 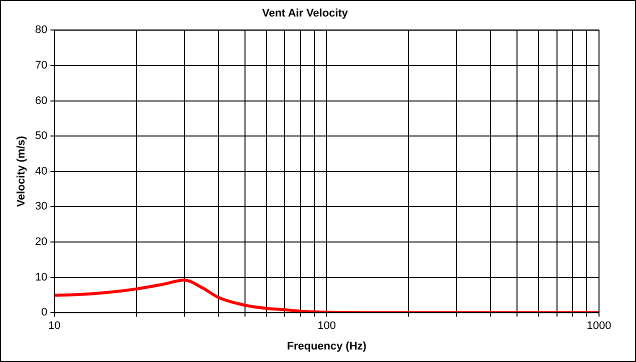 What do you see at coordinates (326, 346) in the screenshot?
I see `x-axis-title: Frequency (Hz)` at bounding box center [326, 346].